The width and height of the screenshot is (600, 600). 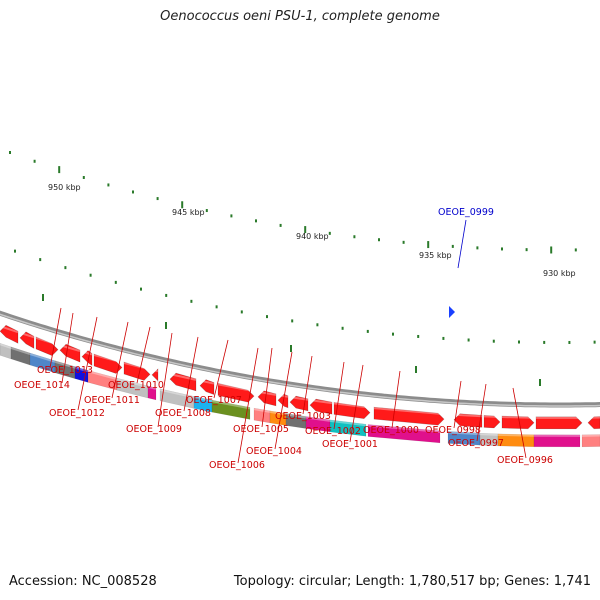 I want to click on gene-label: OEOE_1000, so click(x=391, y=430).